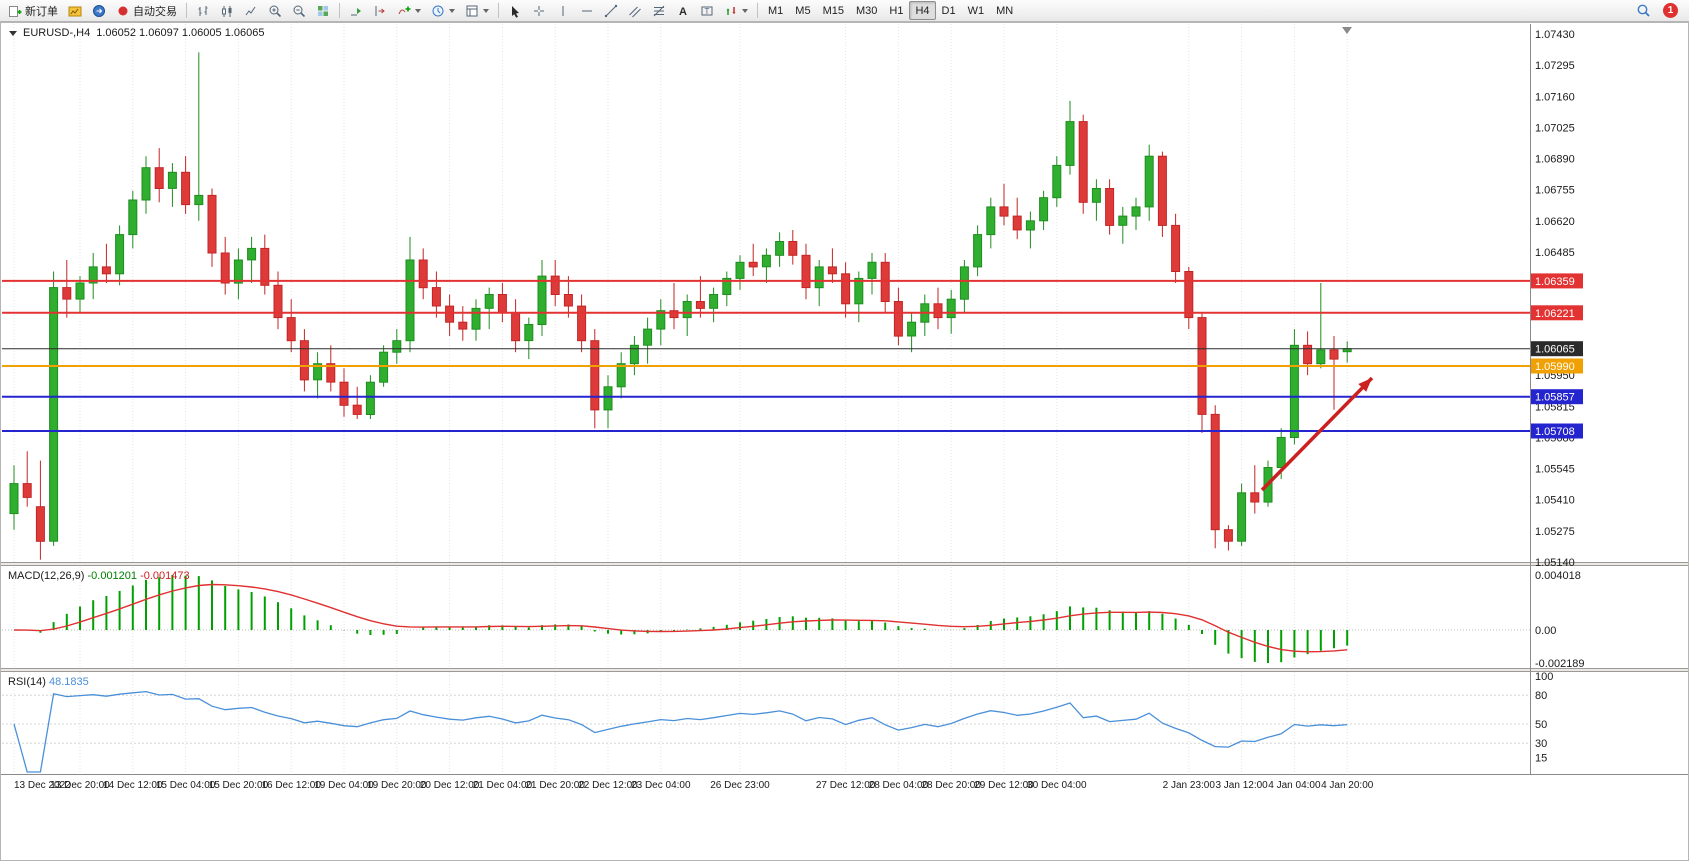  I want to click on chart-shift-icon, so click(380, 11).